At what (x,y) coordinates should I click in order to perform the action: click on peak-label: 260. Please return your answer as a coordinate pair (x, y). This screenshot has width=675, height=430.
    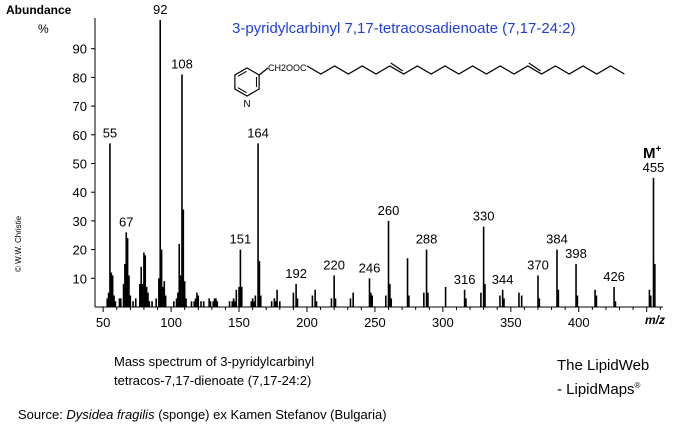
    Looking at the image, I should click on (389, 210).